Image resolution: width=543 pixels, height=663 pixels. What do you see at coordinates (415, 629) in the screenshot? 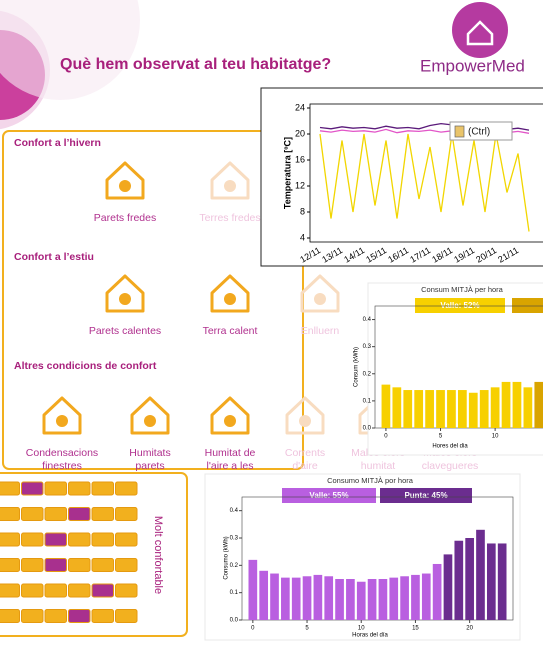
I see `x-tick-label: 15` at bounding box center [415, 629].